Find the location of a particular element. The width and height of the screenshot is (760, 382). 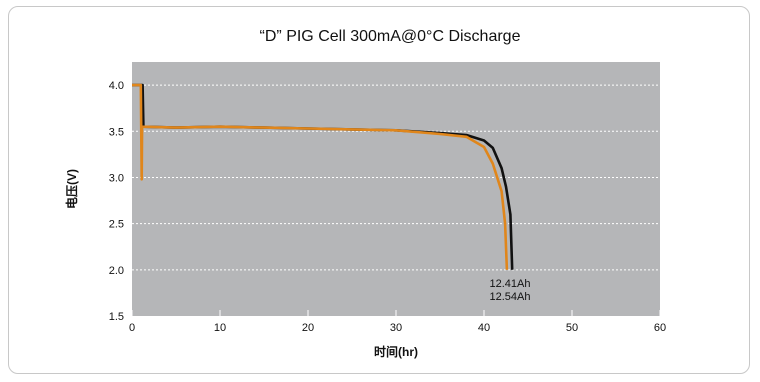

y-tick-label: 3.0 is located at coordinates (116, 178).